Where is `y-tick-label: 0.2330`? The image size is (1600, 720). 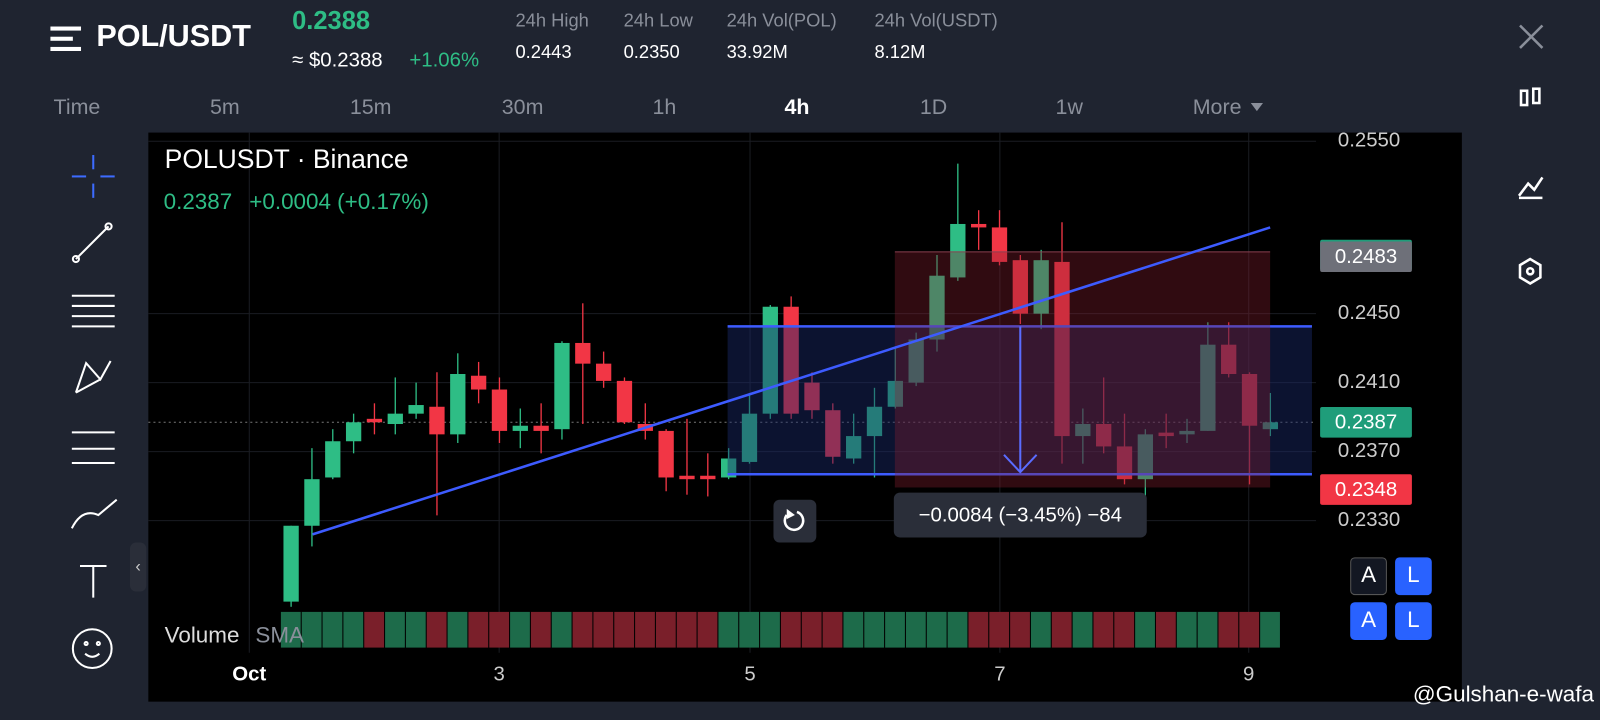 y-tick-label: 0.2330 is located at coordinates (1369, 520).